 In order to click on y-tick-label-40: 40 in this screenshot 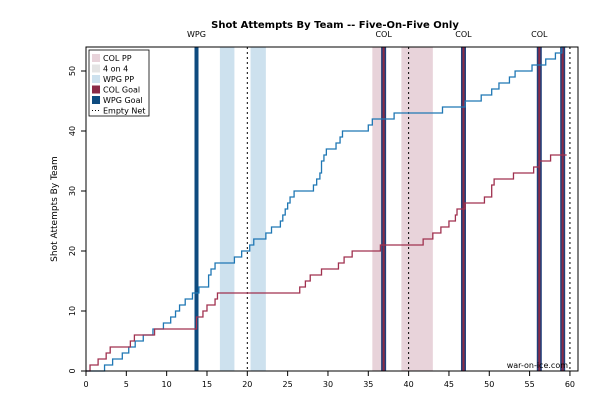, I will do `click(72, 131)`.